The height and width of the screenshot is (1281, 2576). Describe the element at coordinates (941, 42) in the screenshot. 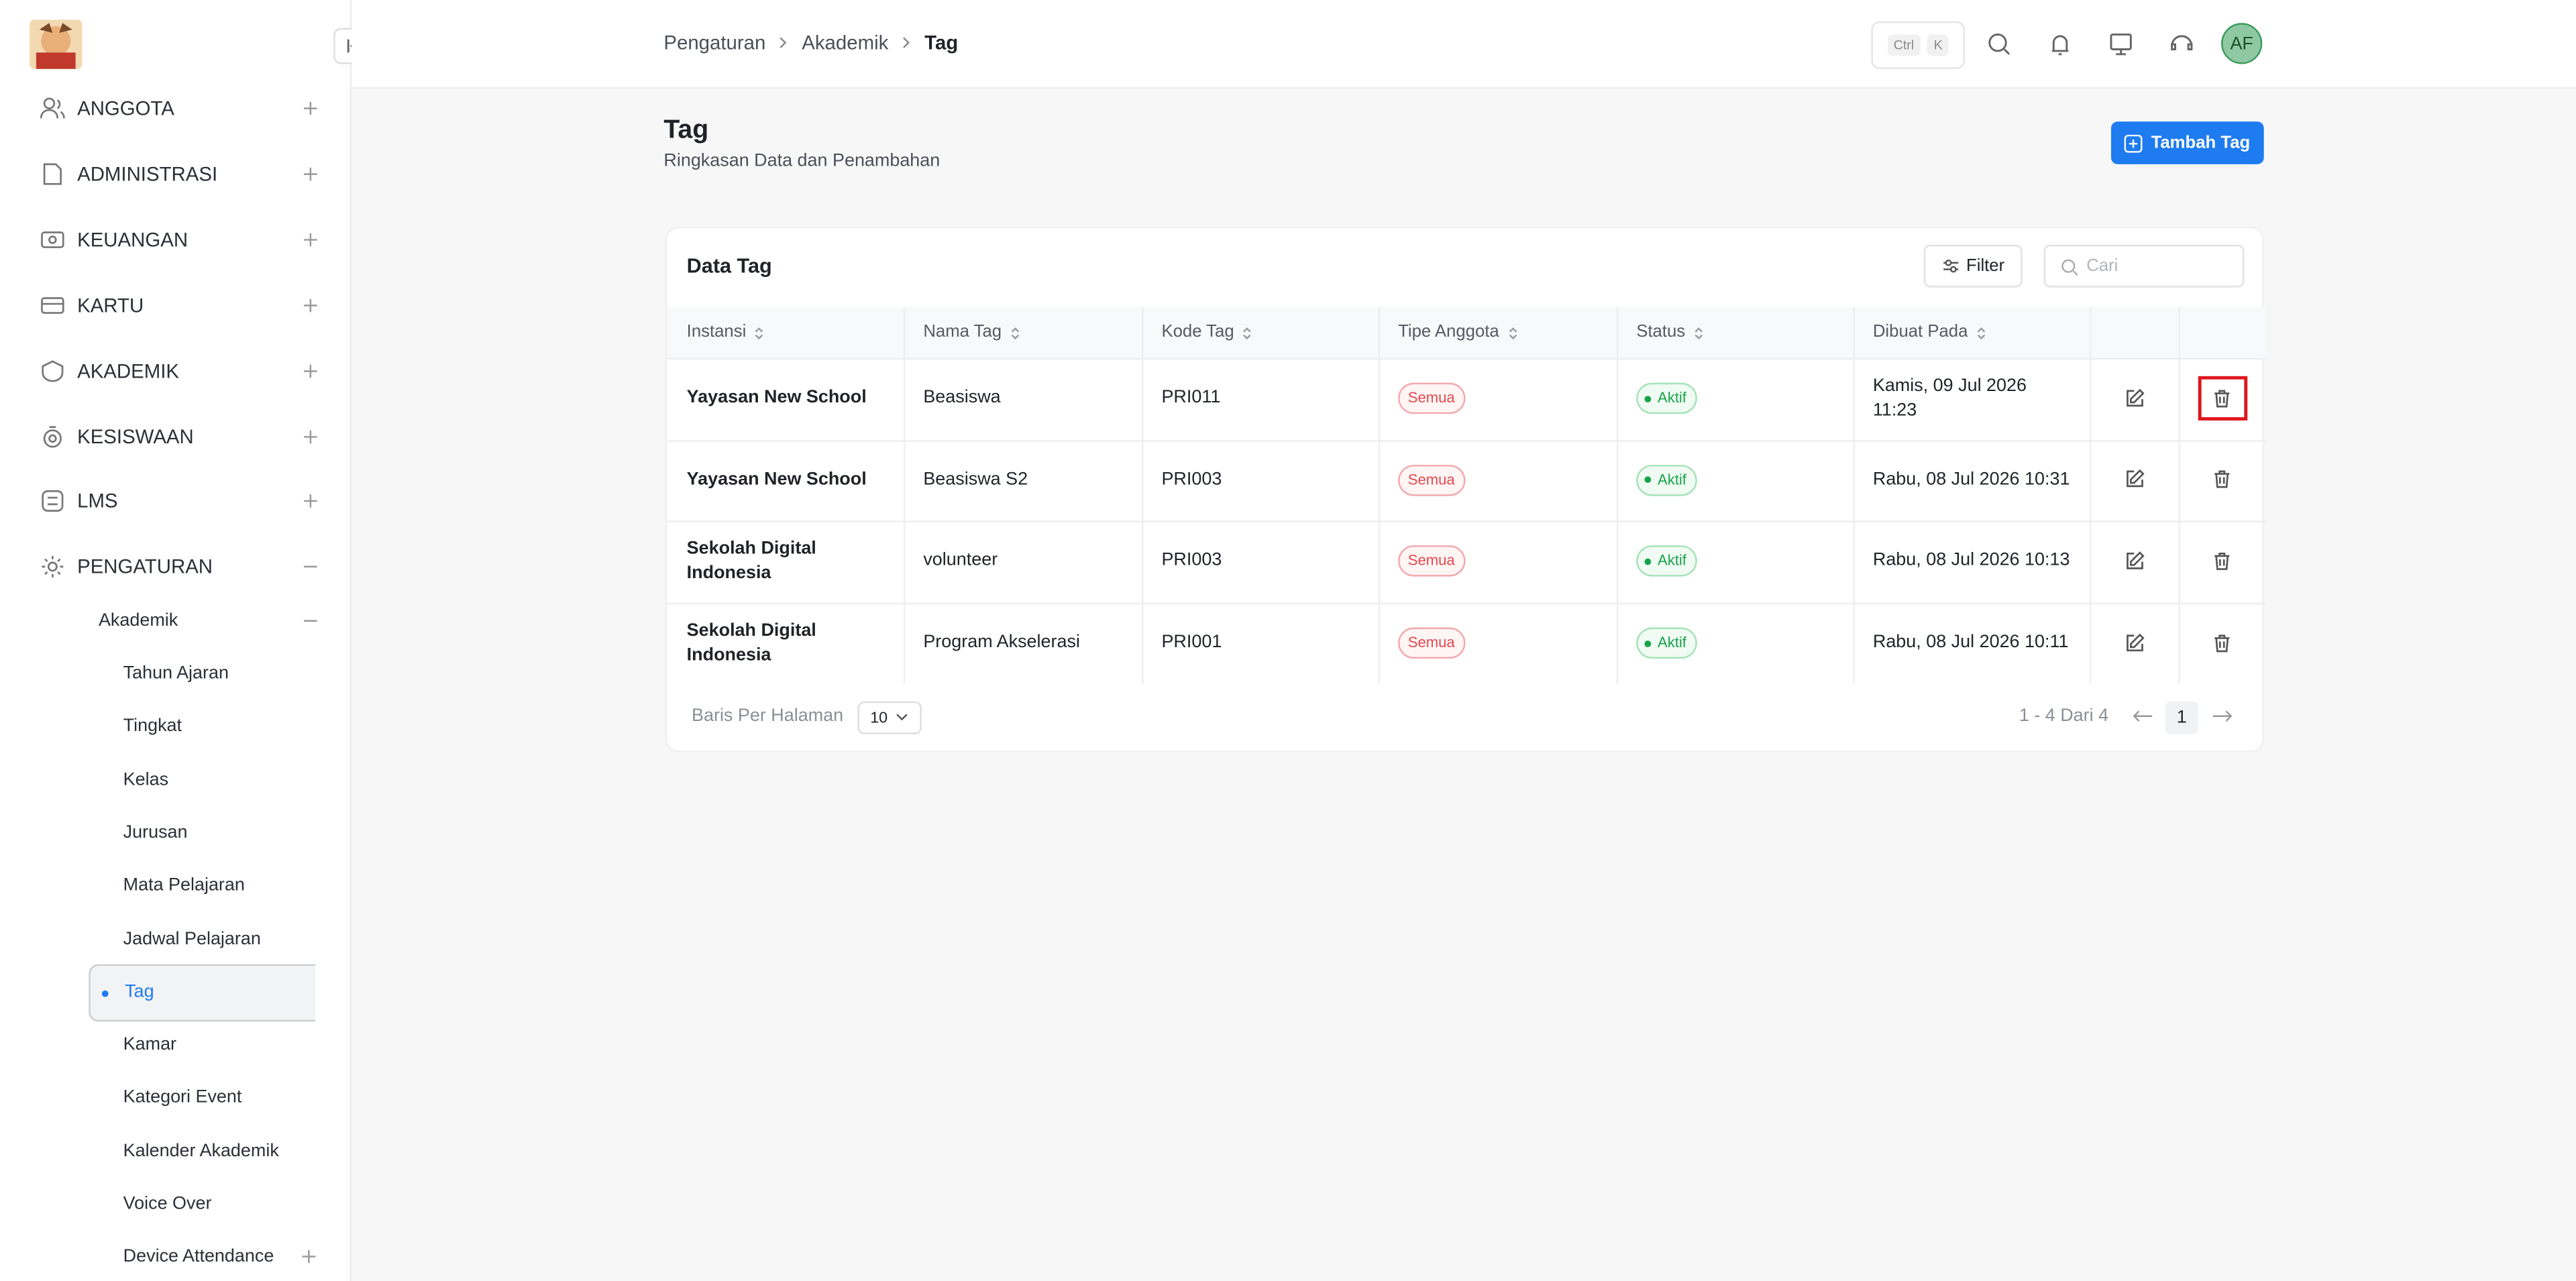

I see `breadcrumb-item: Tag` at that location.